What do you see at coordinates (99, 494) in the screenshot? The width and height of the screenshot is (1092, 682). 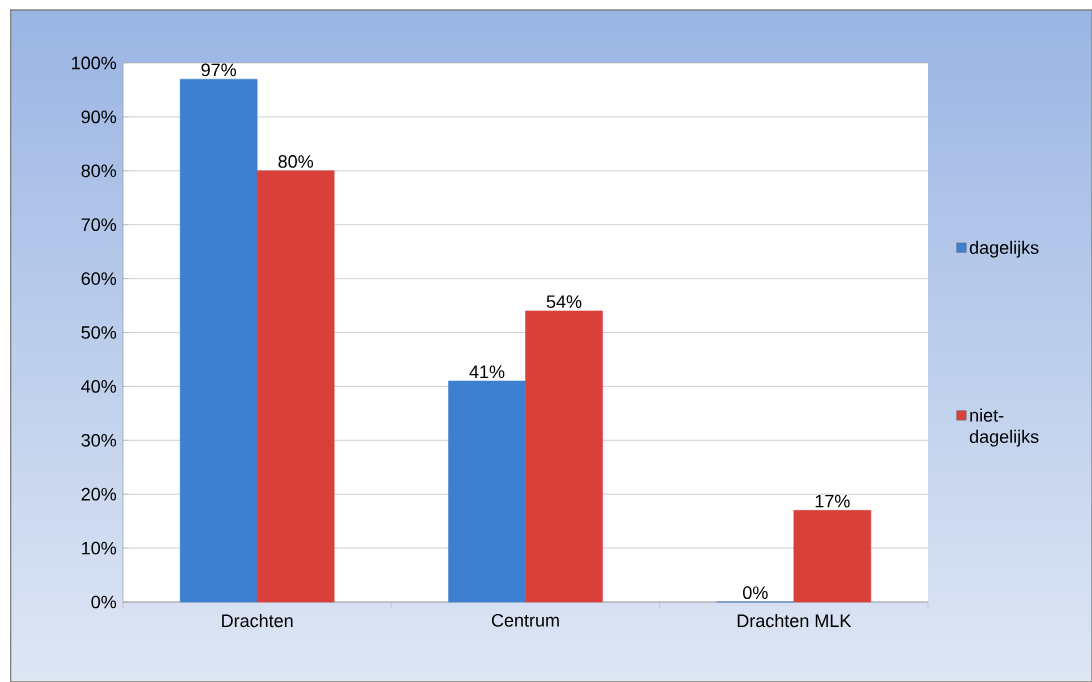 I see `y-tick-label: 20%` at bounding box center [99, 494].